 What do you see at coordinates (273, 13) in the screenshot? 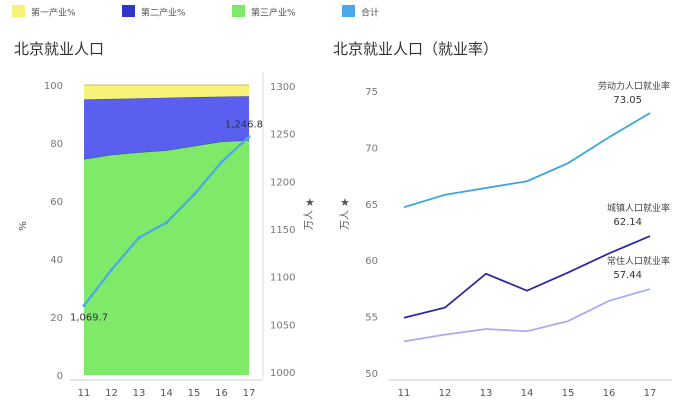
I see `legend-label: 第三产业%` at bounding box center [273, 13].